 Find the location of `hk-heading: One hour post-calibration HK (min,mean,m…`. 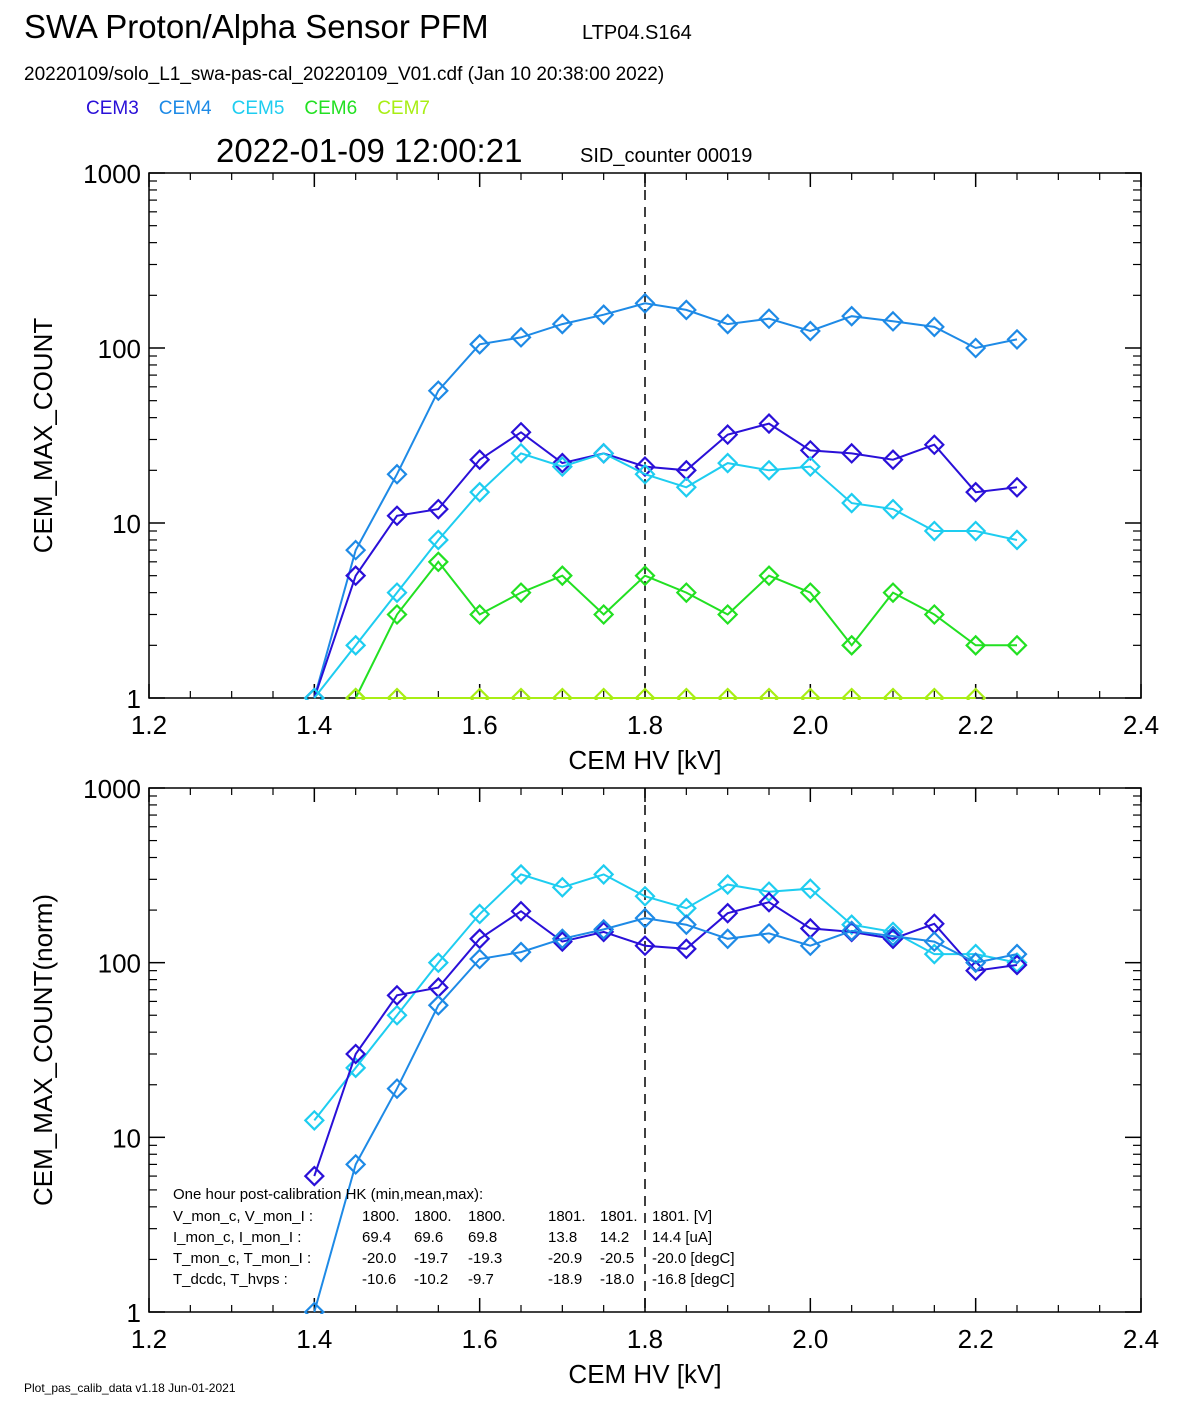

hk-heading: One hour post-calibration HK (min,mean,m… is located at coordinates (328, 1194).